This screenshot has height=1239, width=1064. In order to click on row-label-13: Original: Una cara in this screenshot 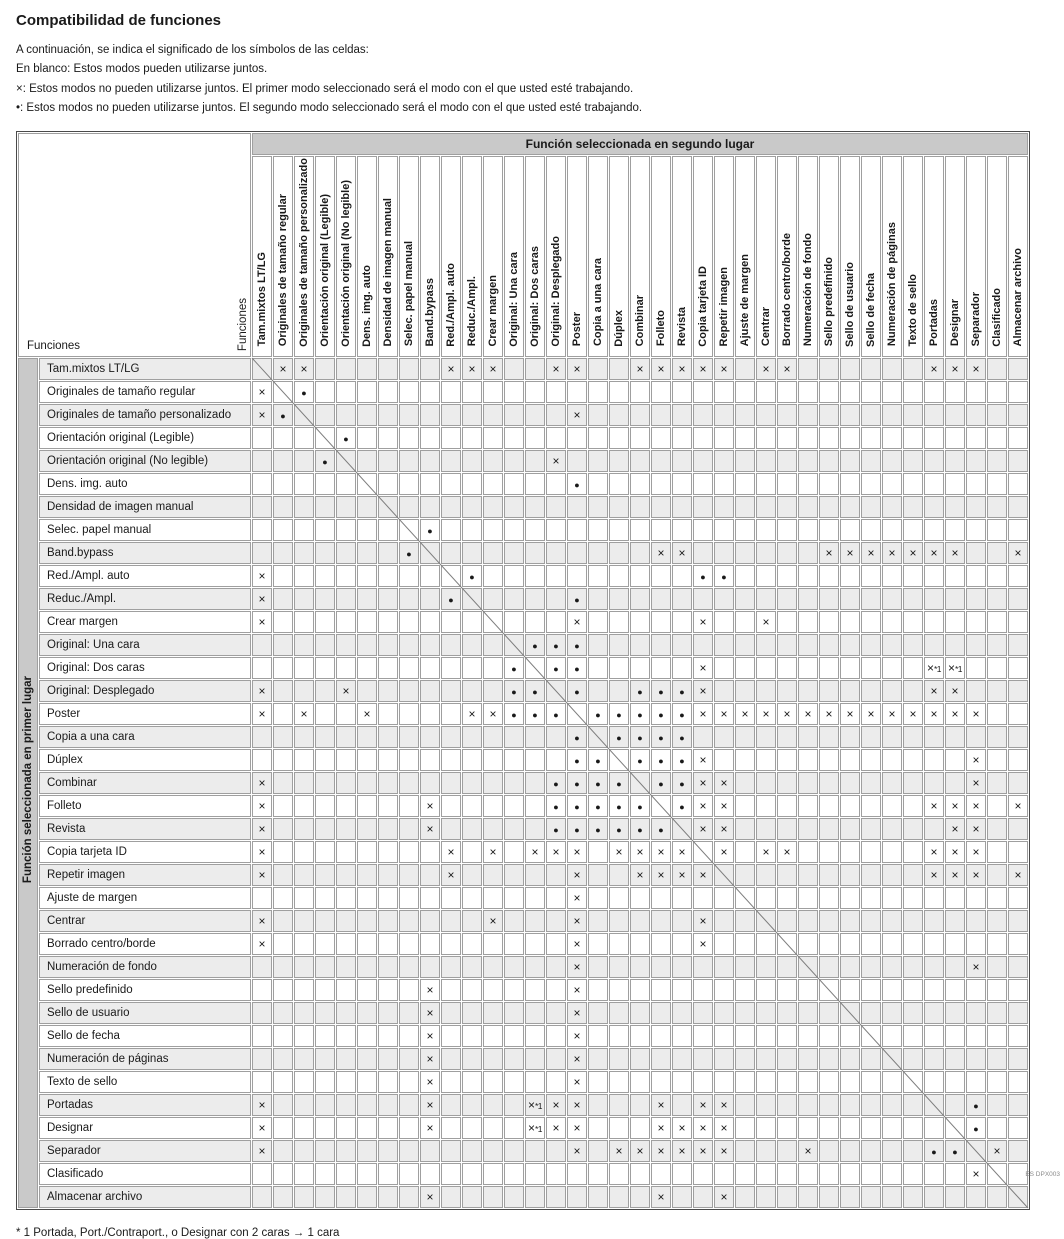, I will do `click(145, 644)`.